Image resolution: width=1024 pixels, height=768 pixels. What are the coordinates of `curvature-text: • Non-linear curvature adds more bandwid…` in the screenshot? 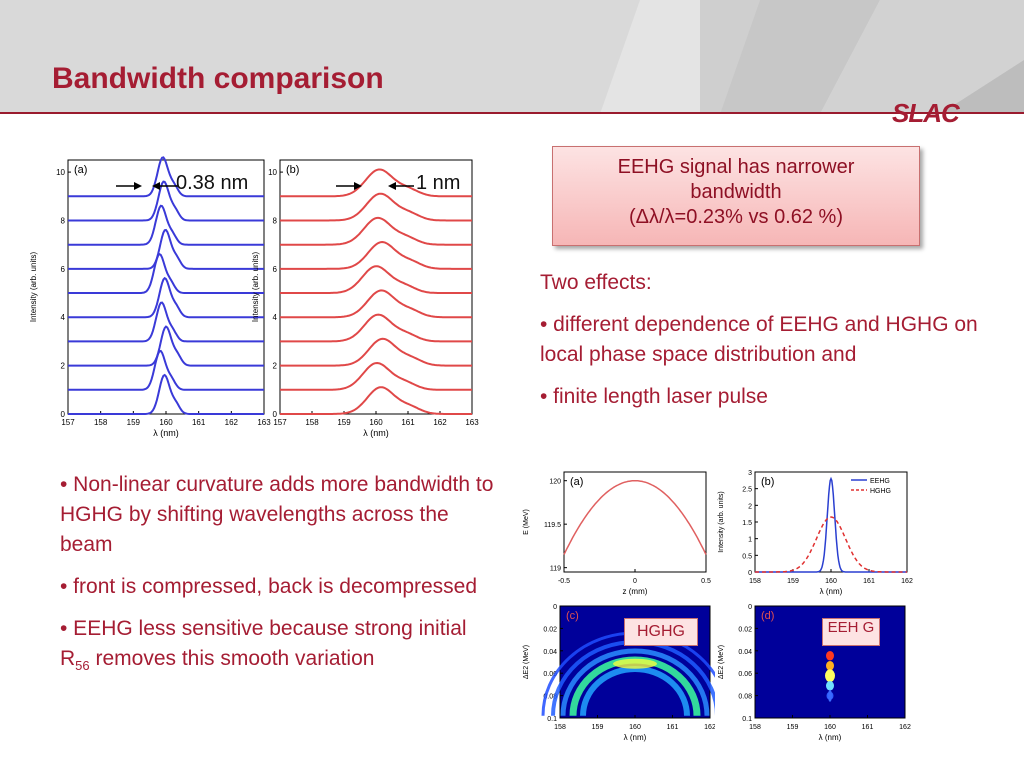 It's located at (280, 581).